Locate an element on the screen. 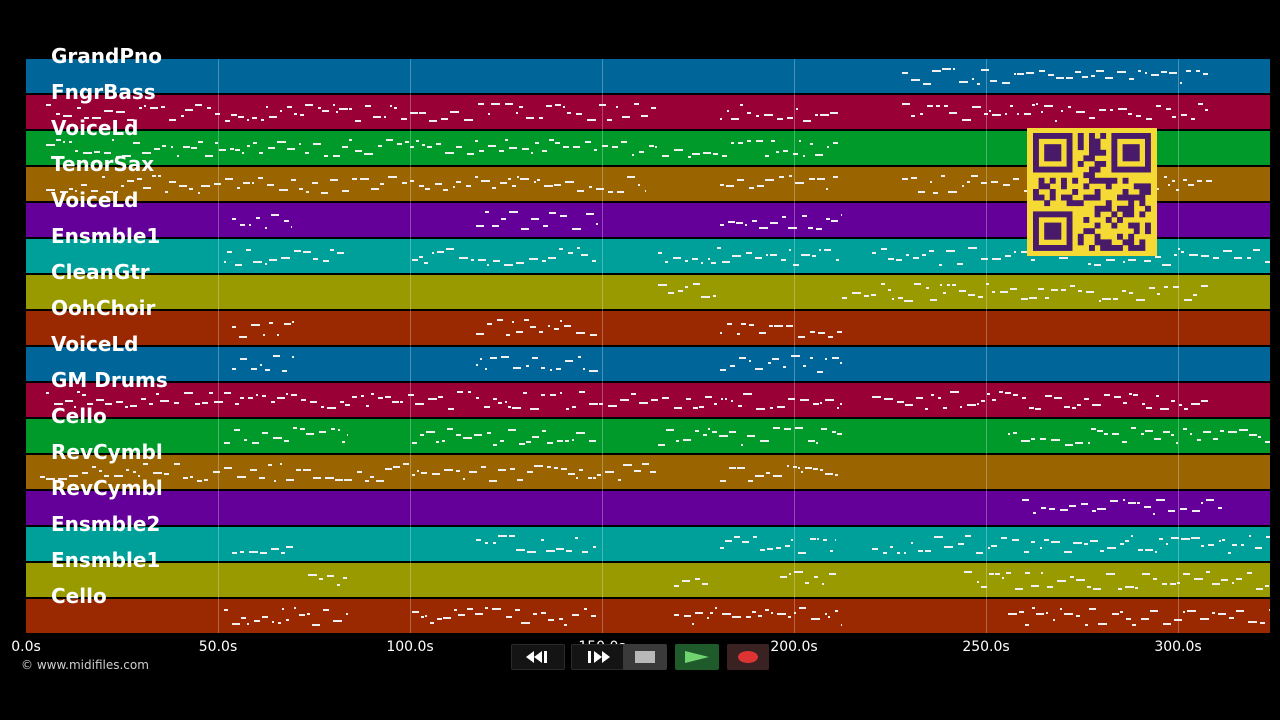 The width and height of the screenshot is (1280, 720). fast-forward-button is located at coordinates (598, 657).